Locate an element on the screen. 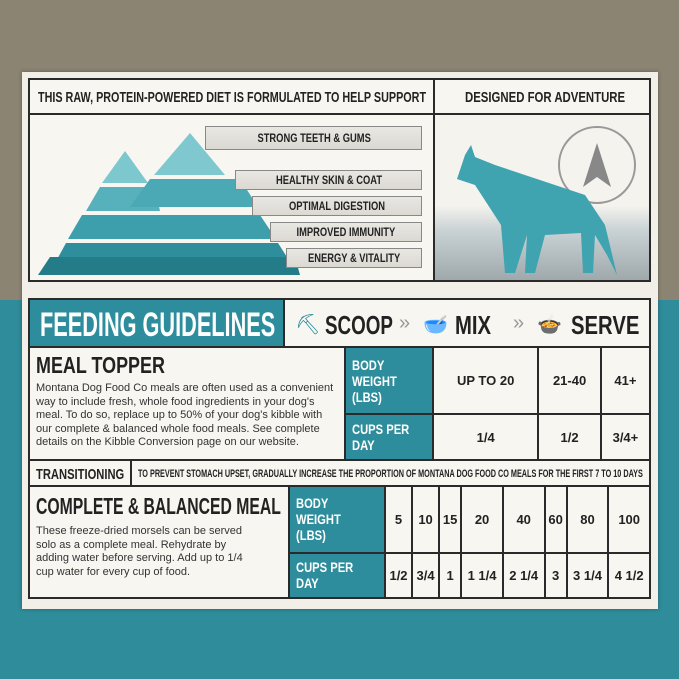 This screenshot has width=679, height=679. adventure-header: DESIGNED FOR ADVENTURE is located at coordinates (542, 96).